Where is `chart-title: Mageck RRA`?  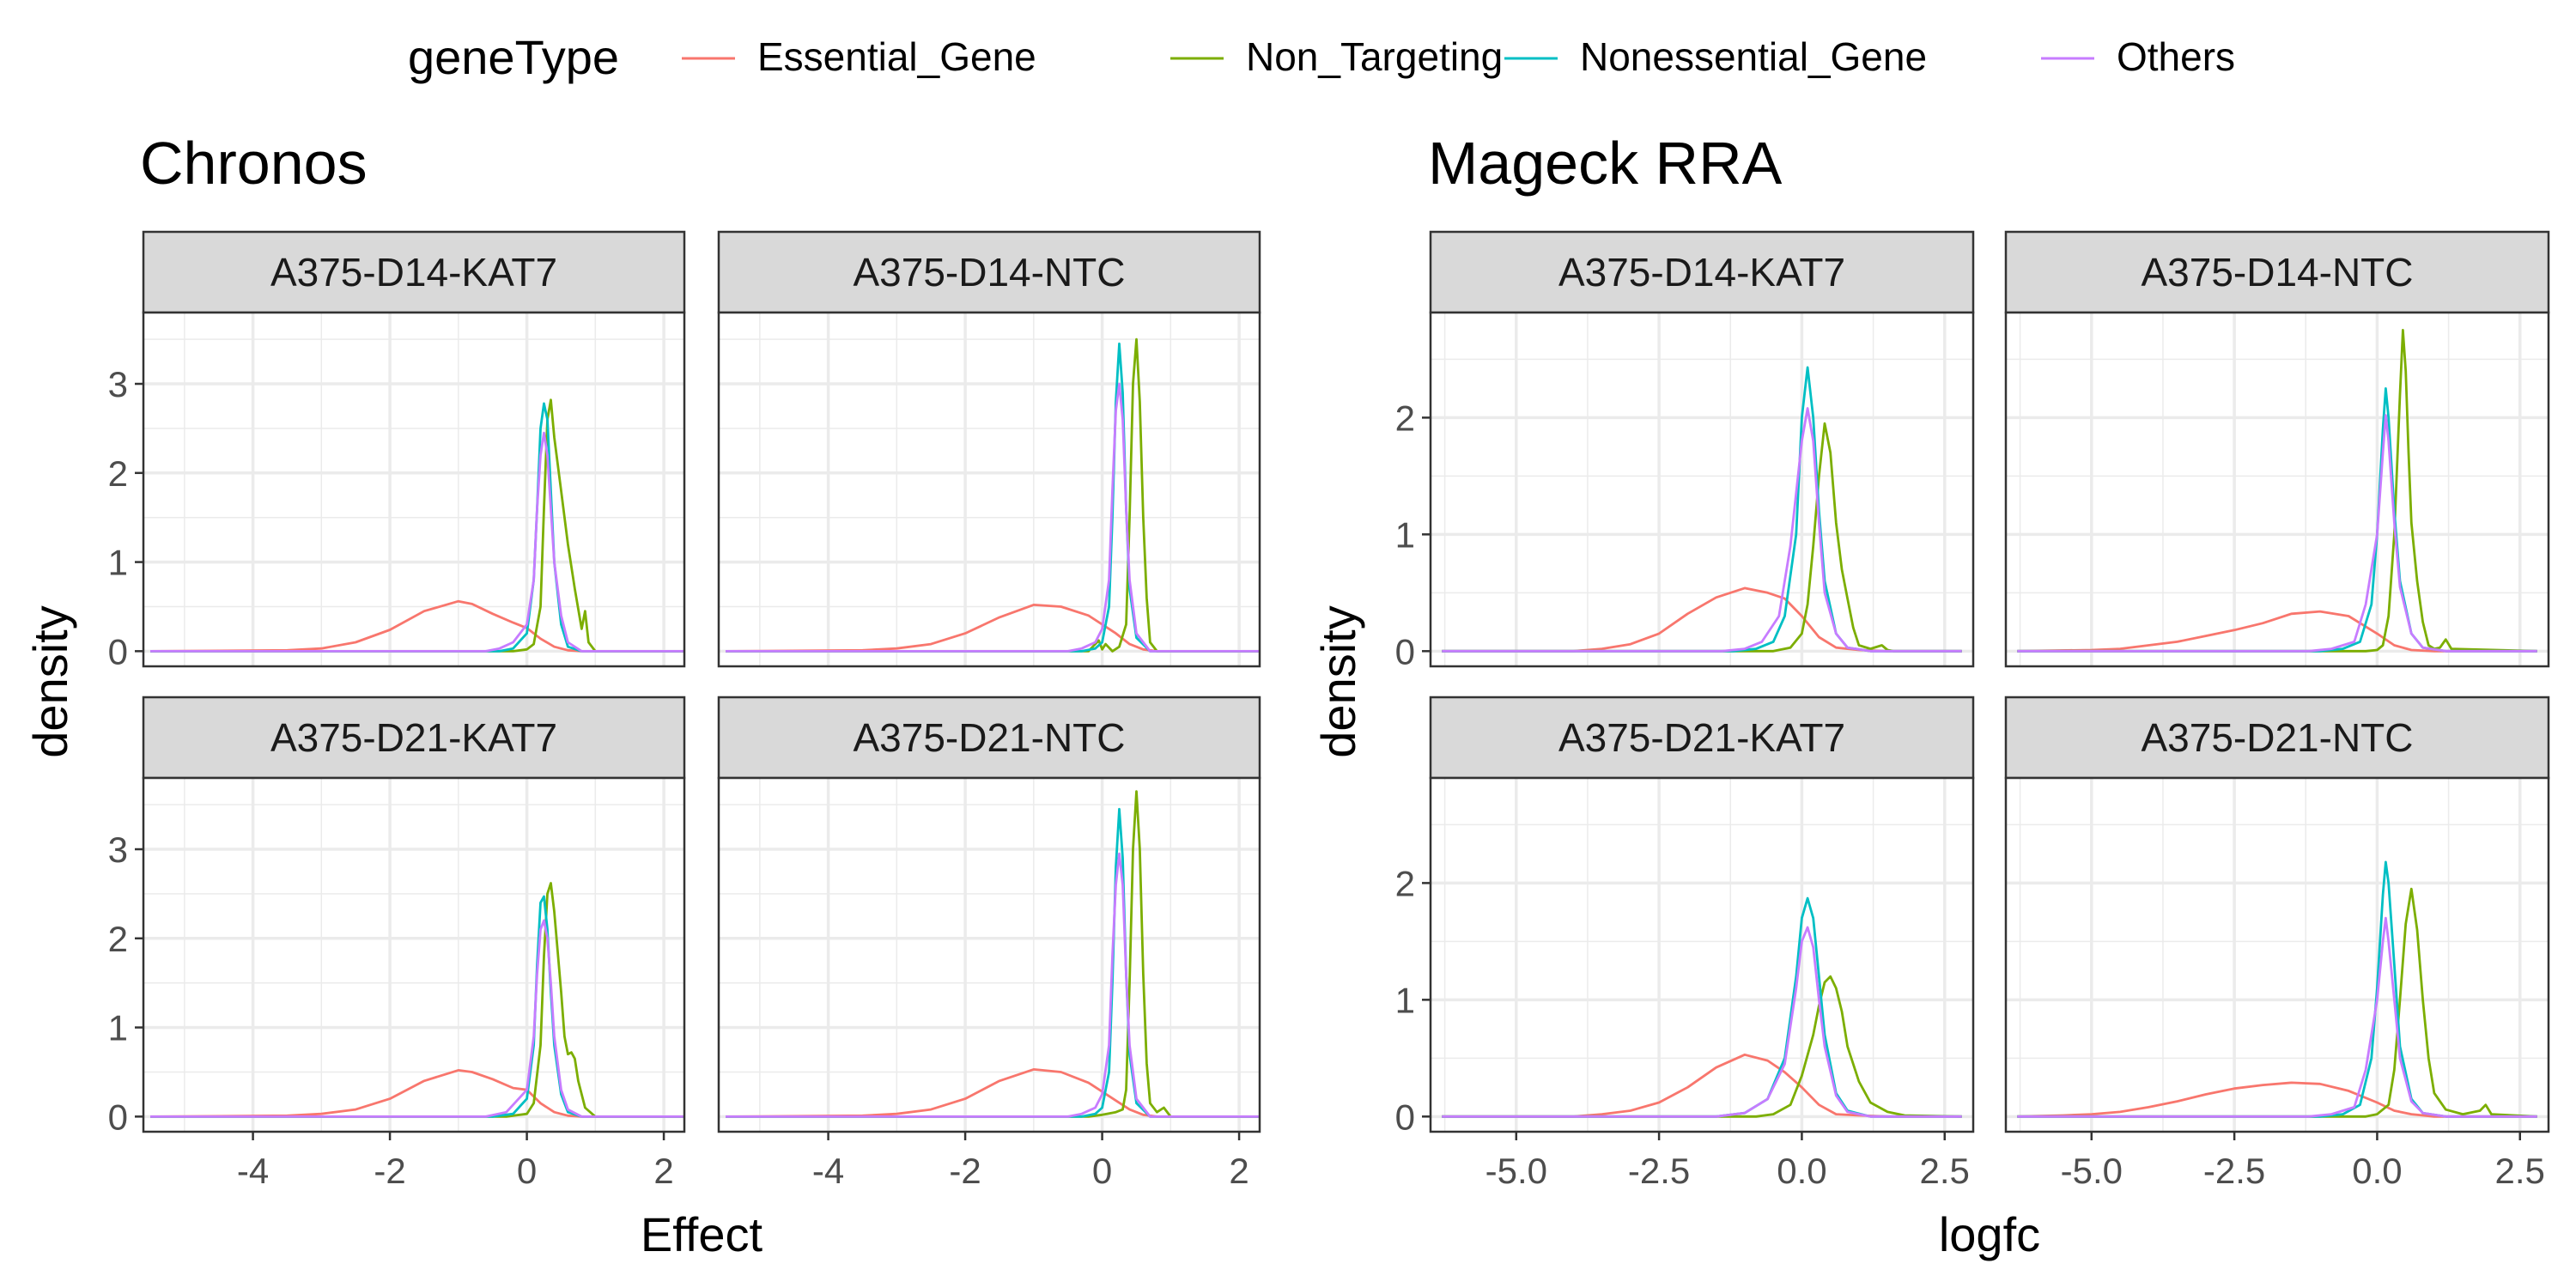 chart-title: Mageck RRA is located at coordinates (1605, 164).